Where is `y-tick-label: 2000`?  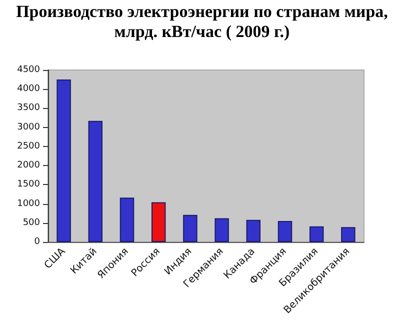
y-tick-label: 2000 is located at coordinates (28, 165).